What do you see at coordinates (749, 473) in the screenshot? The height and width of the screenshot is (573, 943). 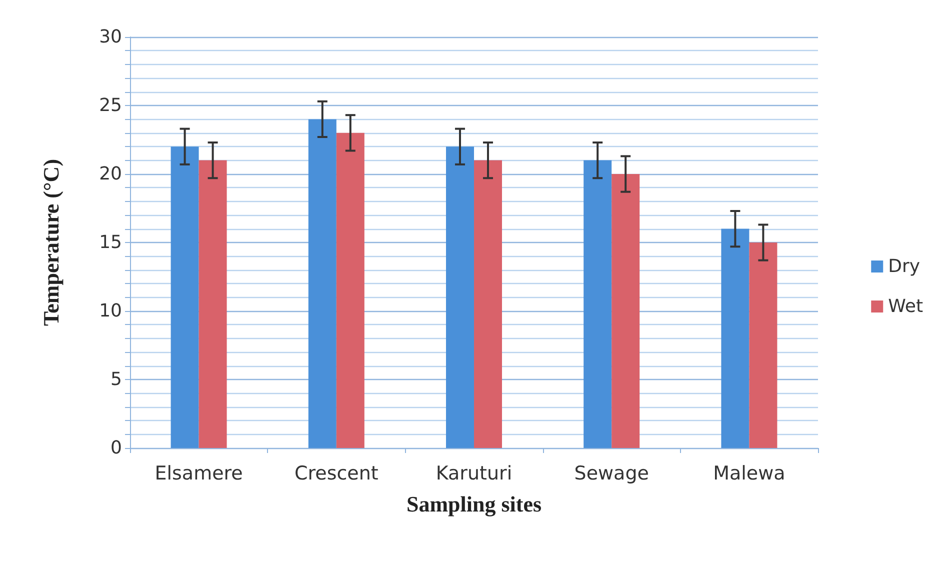 I see `x-tick-label: Malewa` at bounding box center [749, 473].